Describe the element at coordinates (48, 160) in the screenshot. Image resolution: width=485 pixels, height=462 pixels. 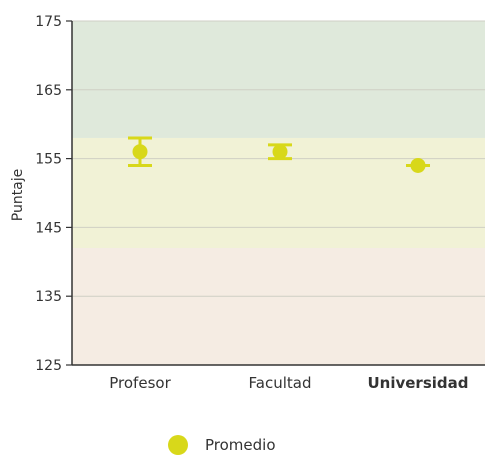
I see `y-tick-label: 155` at that location.